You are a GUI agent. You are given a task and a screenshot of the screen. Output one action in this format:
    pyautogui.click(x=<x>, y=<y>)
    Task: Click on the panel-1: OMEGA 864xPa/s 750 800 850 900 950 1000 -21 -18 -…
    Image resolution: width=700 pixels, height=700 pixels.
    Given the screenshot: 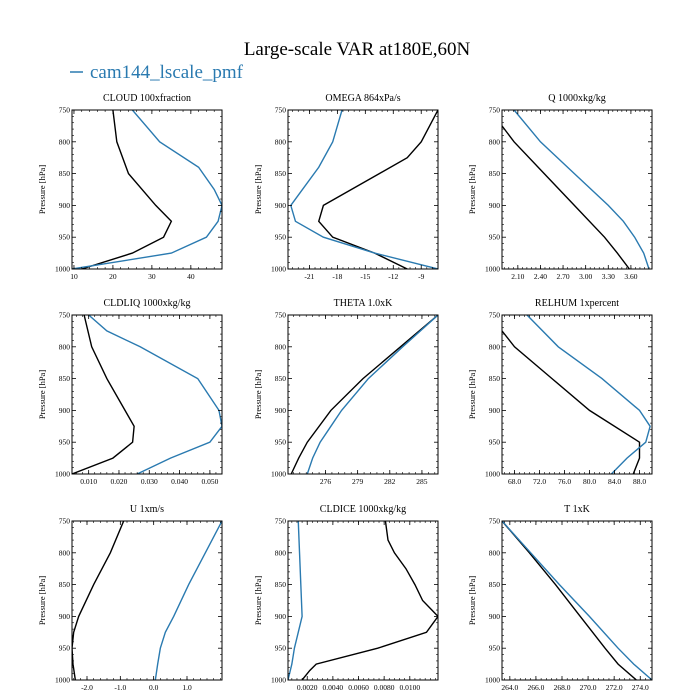 What is the action you would take?
    pyautogui.click(x=346, y=187)
    